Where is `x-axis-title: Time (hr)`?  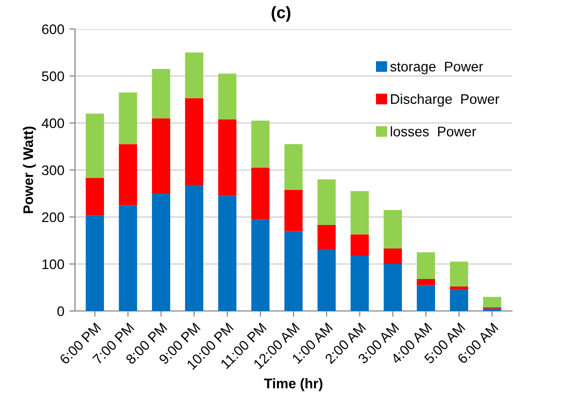
x-axis-title: Time (hr) is located at coordinates (293, 385).